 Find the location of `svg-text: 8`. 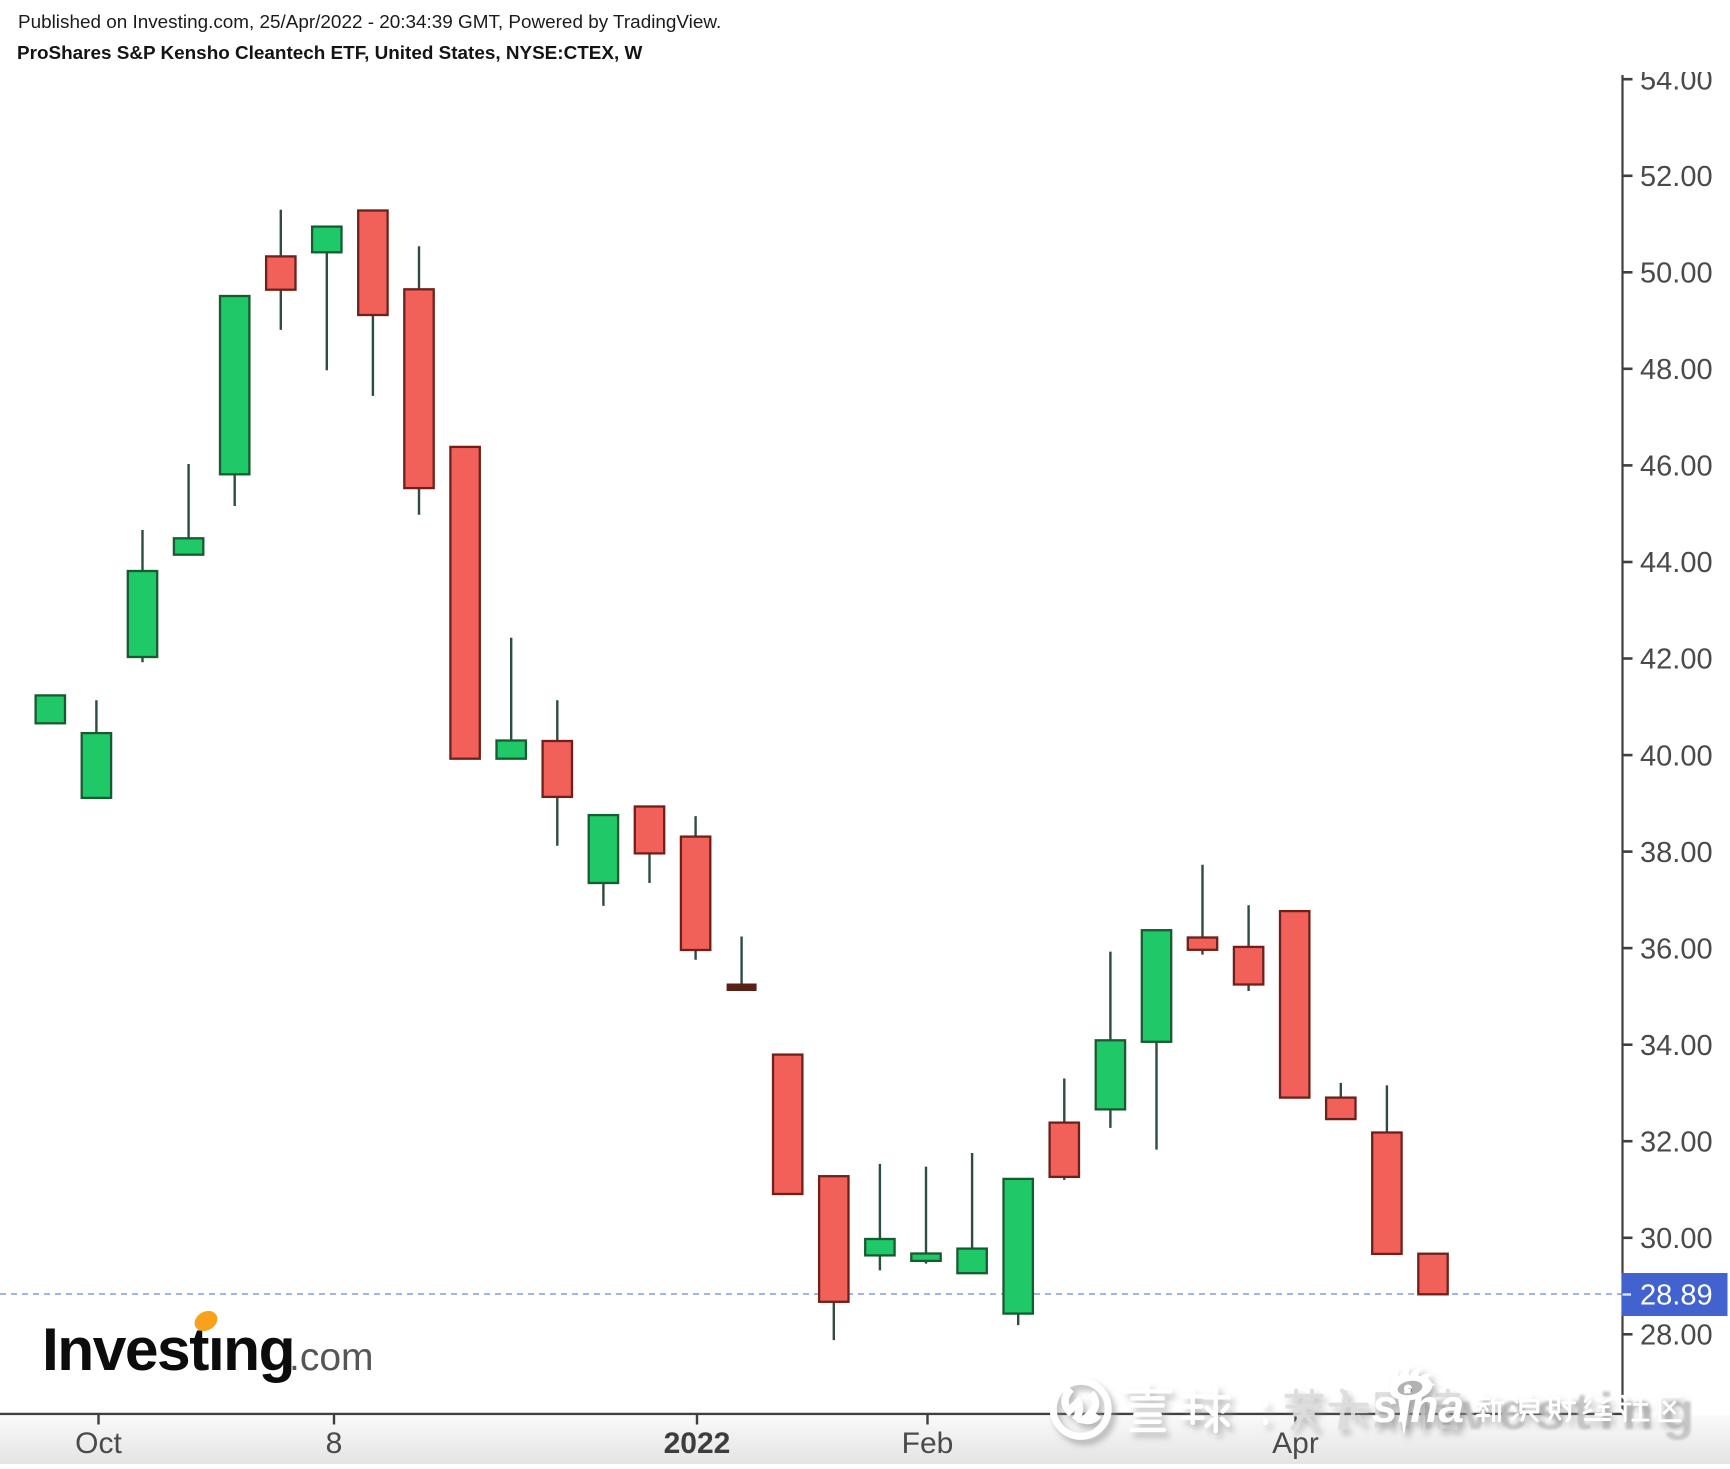

svg-text: 8 is located at coordinates (334, 1443).